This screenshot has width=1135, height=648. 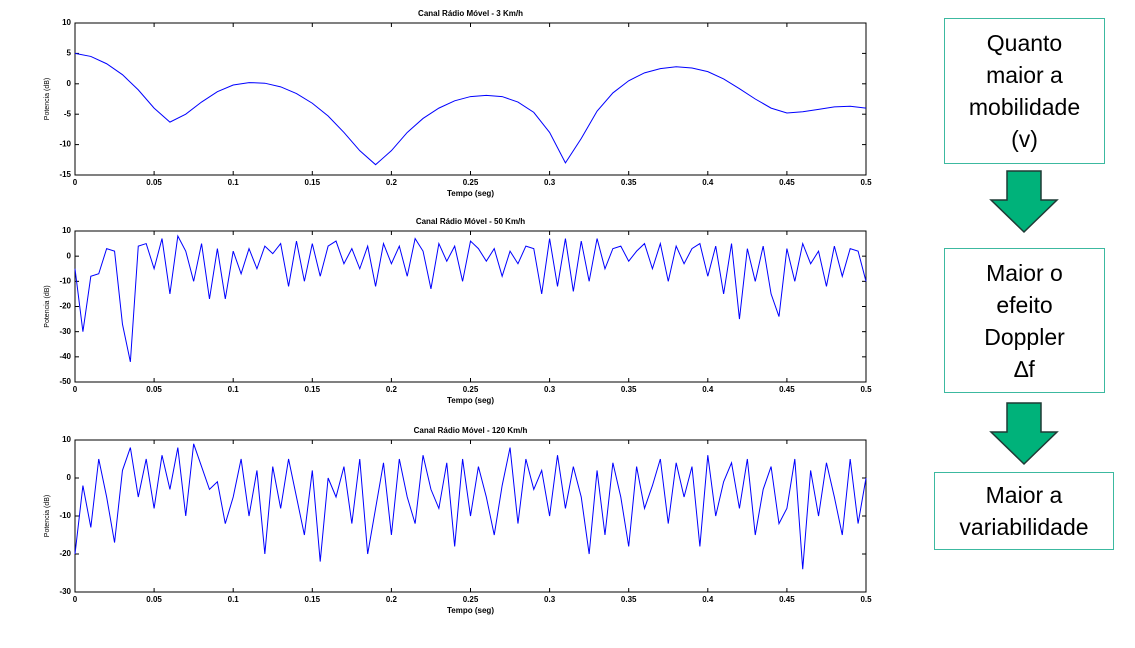 I want to click on y-tick-label: -15, so click(x=65, y=174).